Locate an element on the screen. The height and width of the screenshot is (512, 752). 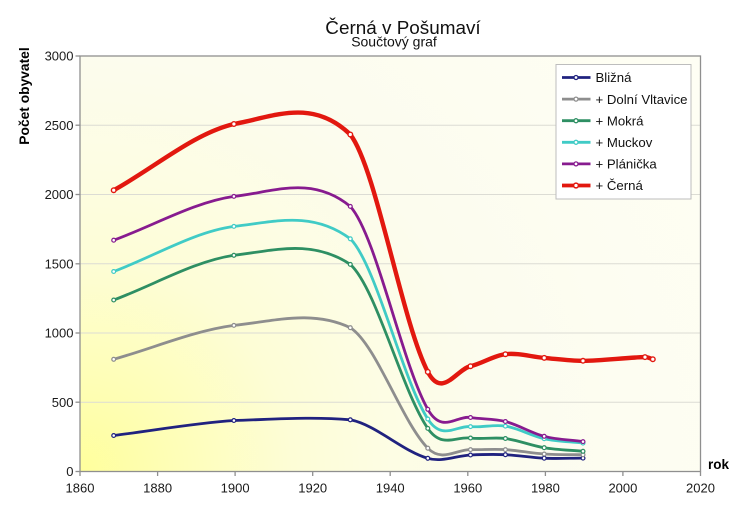
svg-text: Bližná is located at coordinates (614, 77).